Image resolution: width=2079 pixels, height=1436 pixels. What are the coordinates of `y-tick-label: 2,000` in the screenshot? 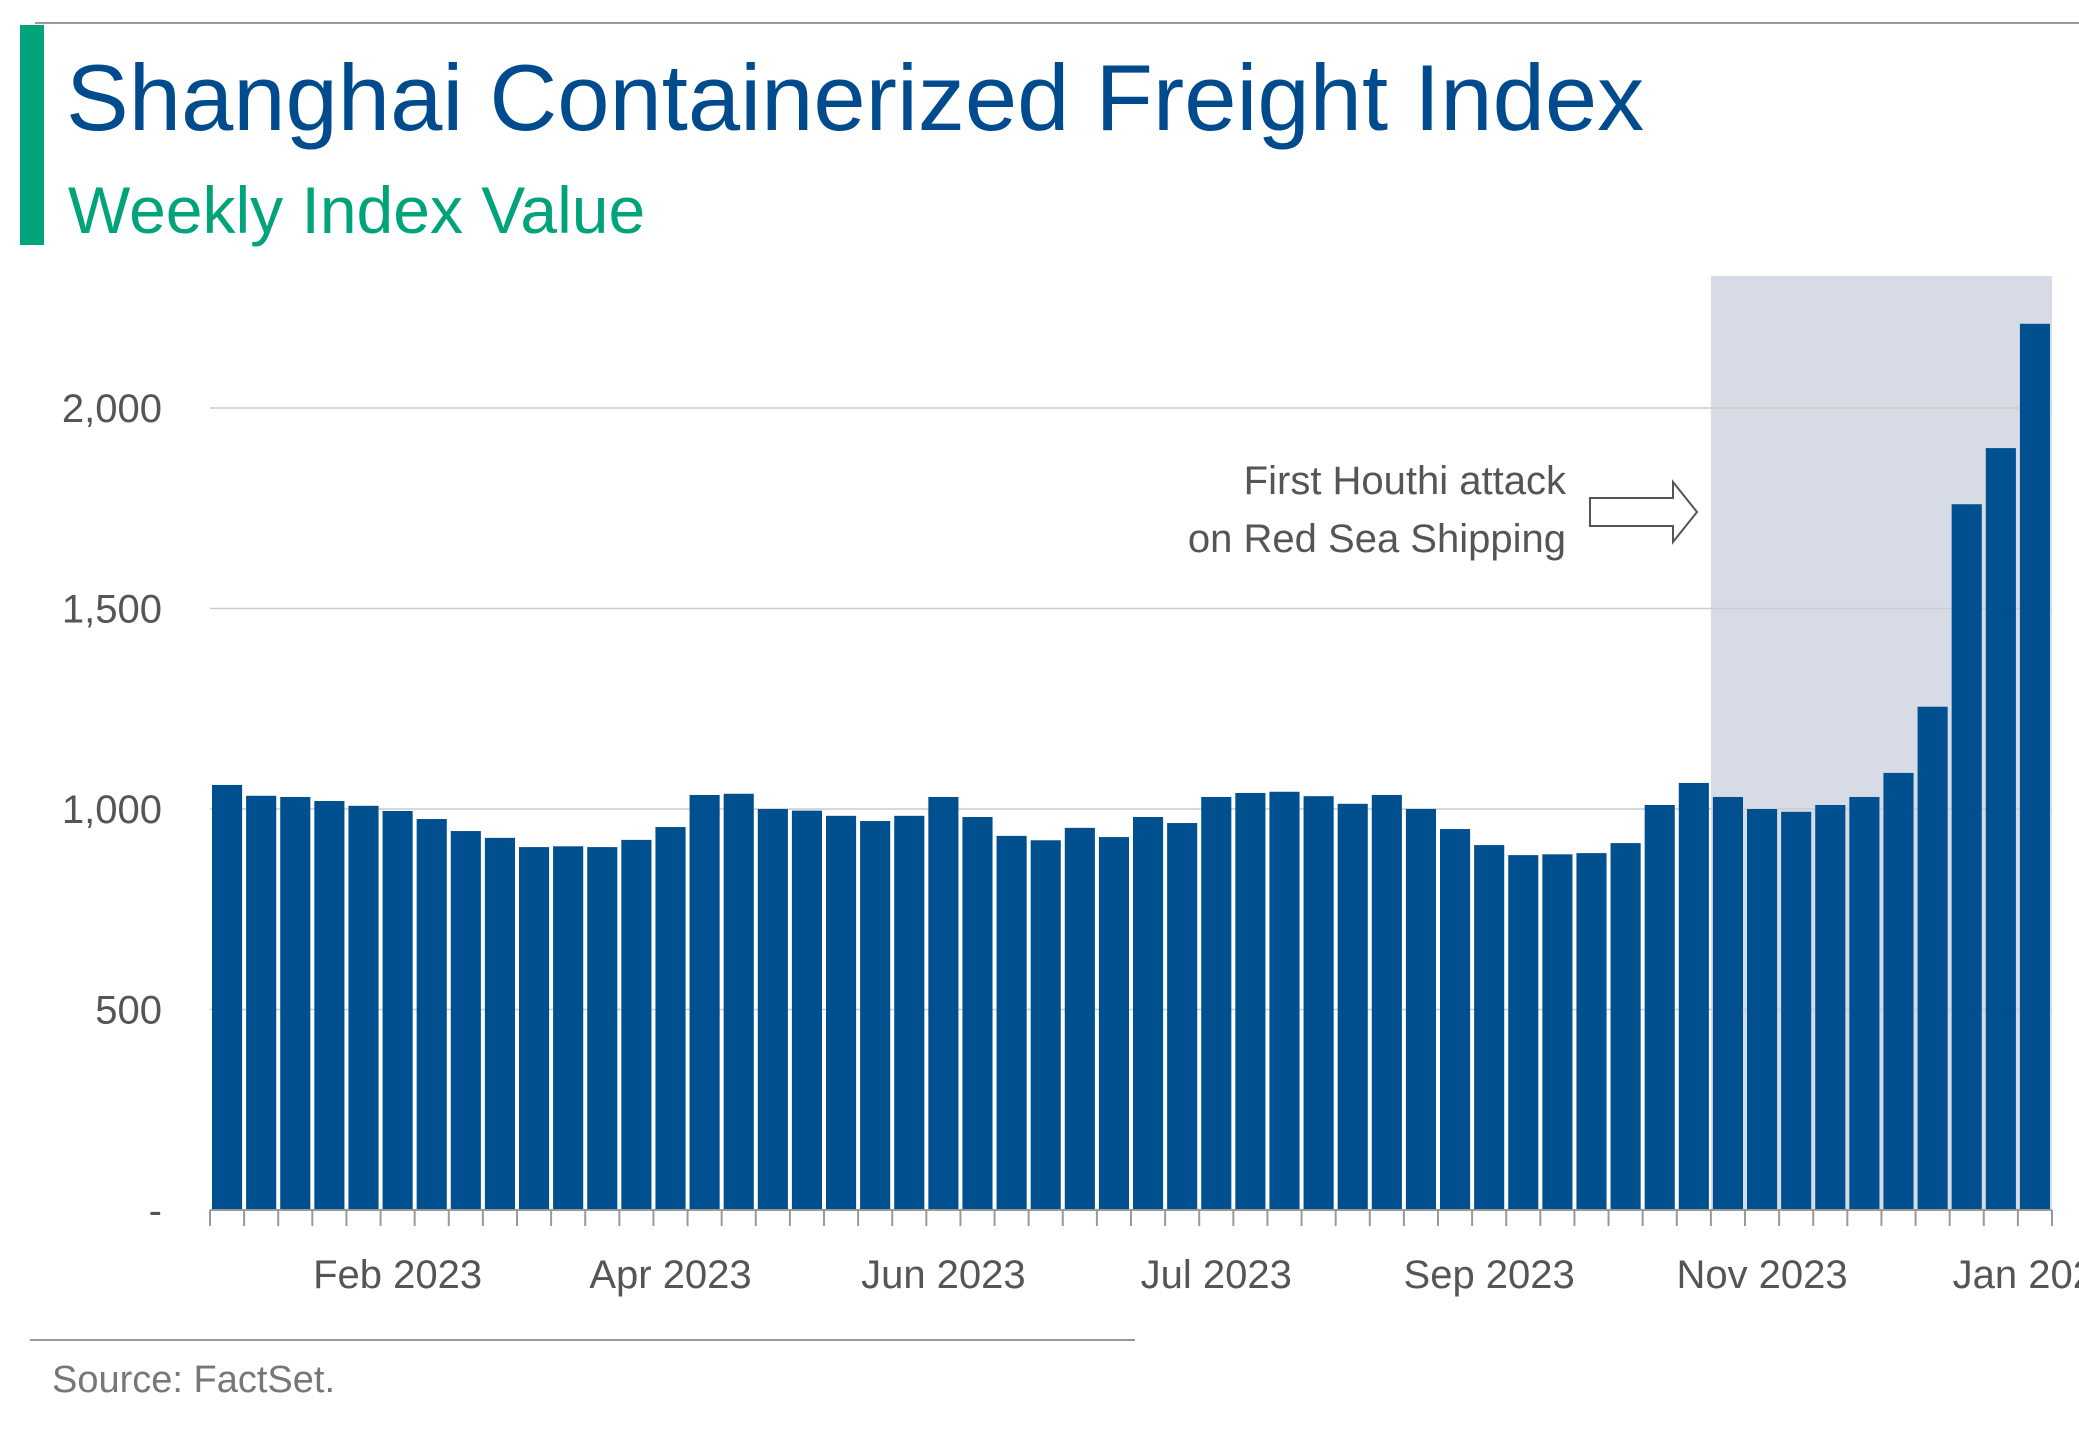 It's located at (112, 409).